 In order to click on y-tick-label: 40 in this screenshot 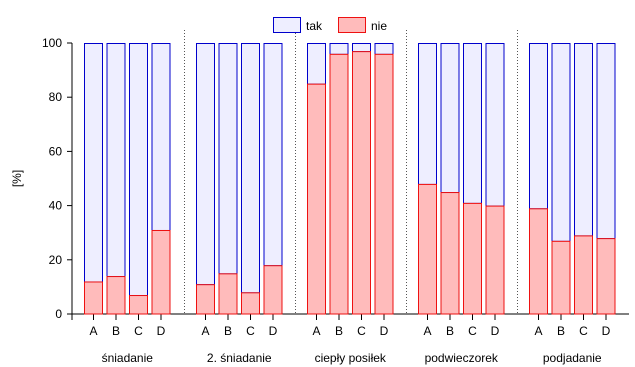, I will do `click(56, 206)`.